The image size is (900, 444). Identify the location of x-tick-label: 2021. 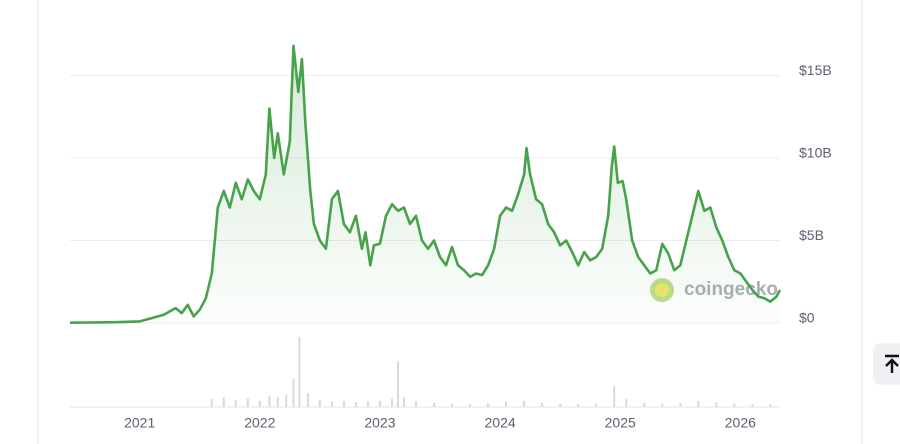
(139, 423).